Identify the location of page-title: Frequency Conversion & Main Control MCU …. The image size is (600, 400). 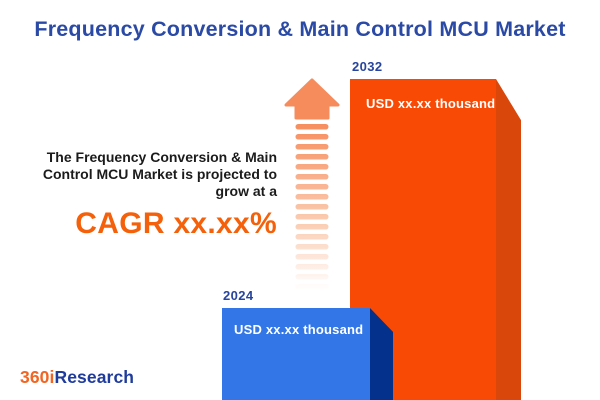
(300, 29).